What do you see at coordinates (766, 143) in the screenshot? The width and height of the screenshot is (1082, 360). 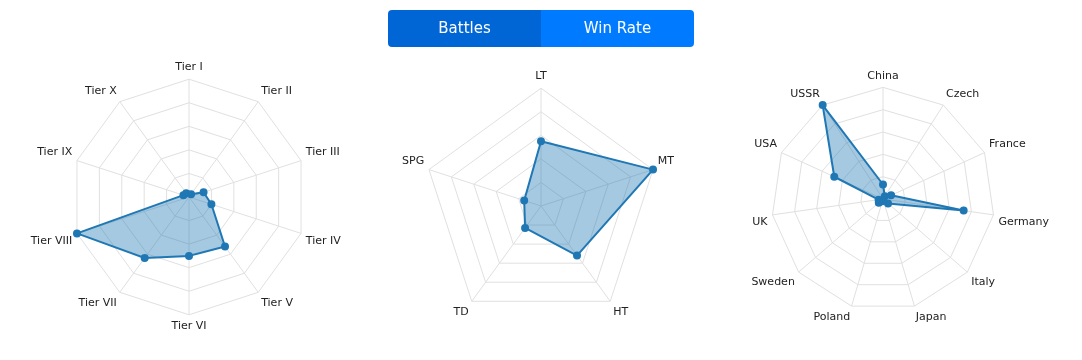 I see `spoke-label: USA` at bounding box center [766, 143].